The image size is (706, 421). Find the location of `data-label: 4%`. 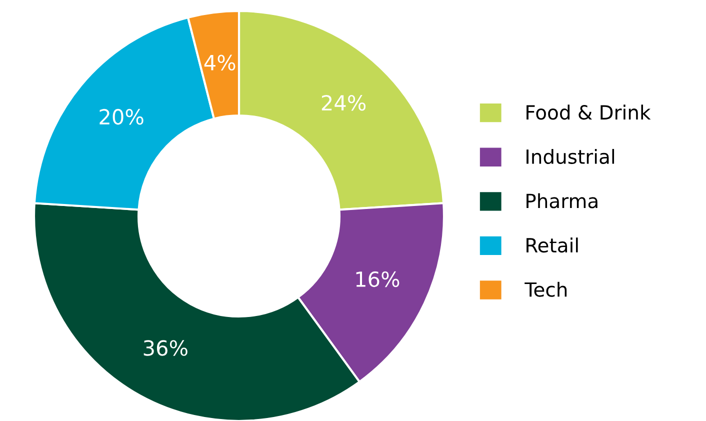

data-label: 4% is located at coordinates (220, 62).